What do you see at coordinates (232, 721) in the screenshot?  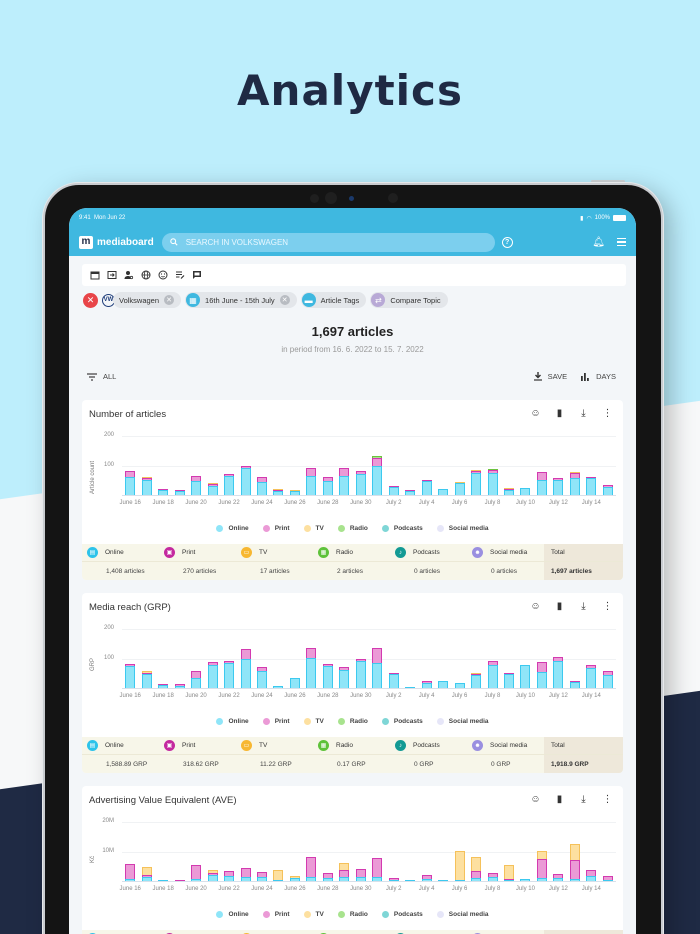 I see `legend-item-online: Online` at bounding box center [232, 721].